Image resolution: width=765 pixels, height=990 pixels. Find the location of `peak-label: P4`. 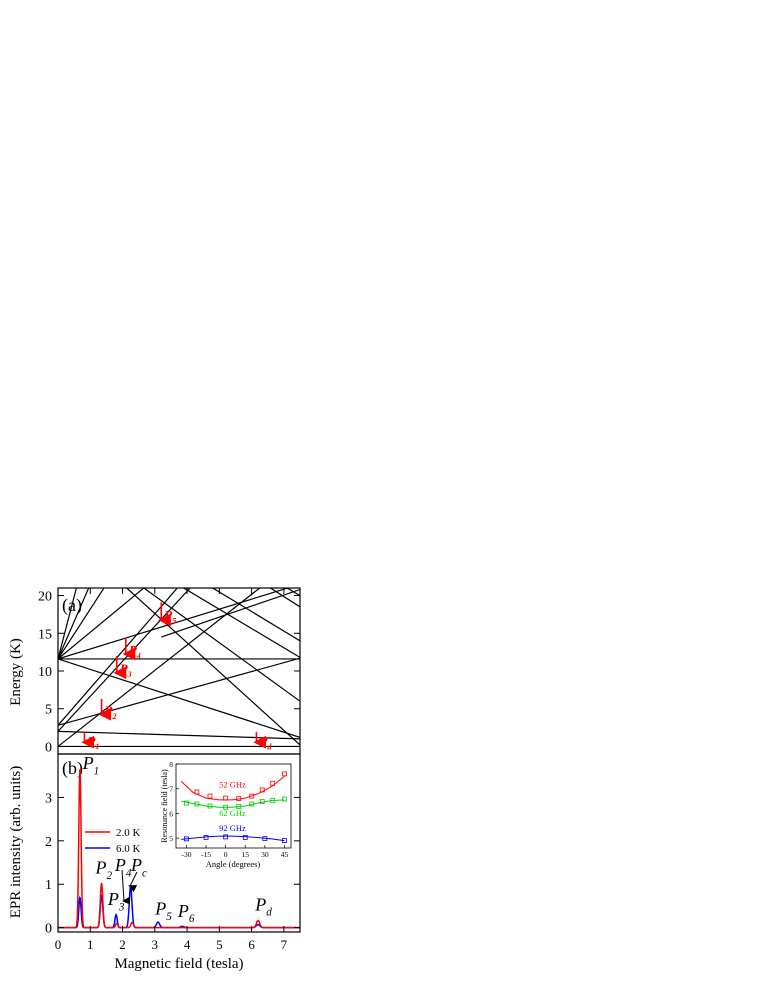

peak-label: P4 is located at coordinates (123, 867).